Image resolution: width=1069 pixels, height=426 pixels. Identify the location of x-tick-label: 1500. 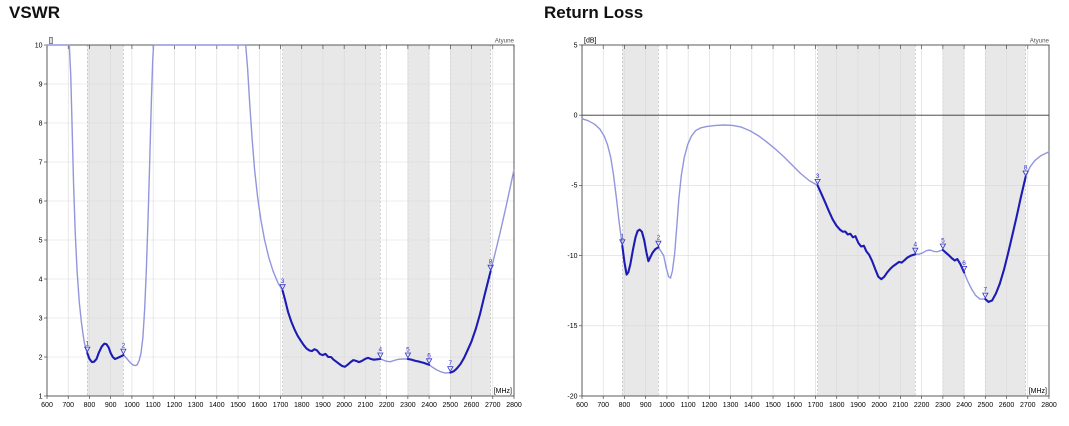
(773, 405).